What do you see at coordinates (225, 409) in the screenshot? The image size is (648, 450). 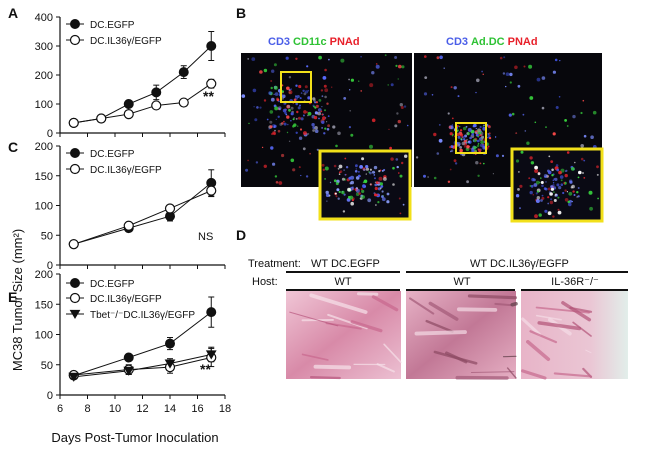 I see `x-tick-label: 18` at bounding box center [225, 409].